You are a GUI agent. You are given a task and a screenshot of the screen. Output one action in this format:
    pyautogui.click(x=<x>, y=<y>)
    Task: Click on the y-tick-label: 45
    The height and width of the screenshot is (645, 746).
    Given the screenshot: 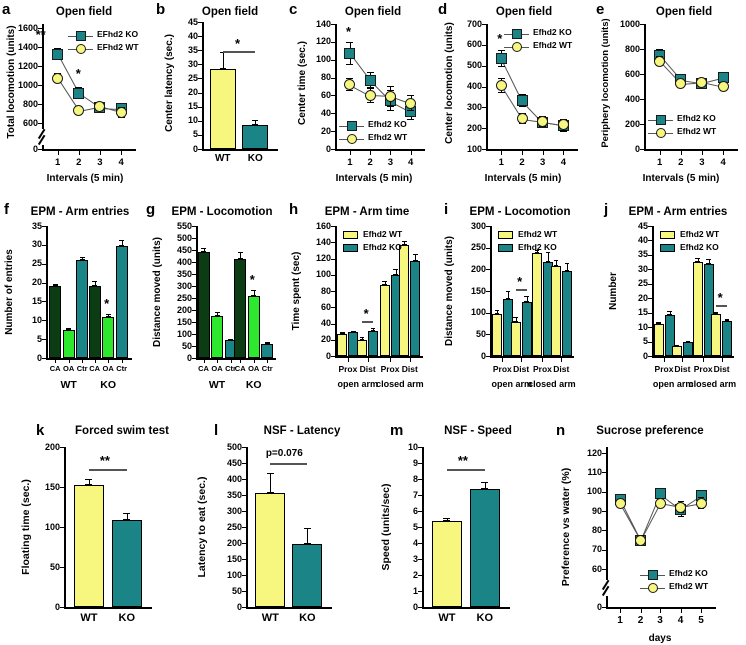 What is the action you would take?
    pyautogui.click(x=642, y=225)
    